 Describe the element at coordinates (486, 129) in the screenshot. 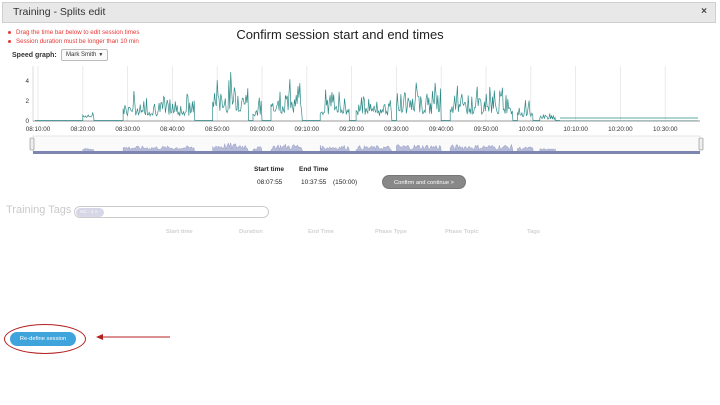

I see `x-tick-label: 09:50:00` at that location.